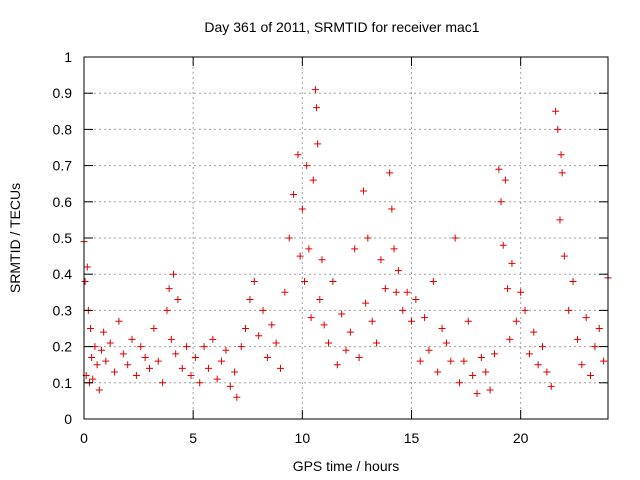  What do you see at coordinates (84, 438) in the screenshot?
I see `x-tick-label: 0` at bounding box center [84, 438].